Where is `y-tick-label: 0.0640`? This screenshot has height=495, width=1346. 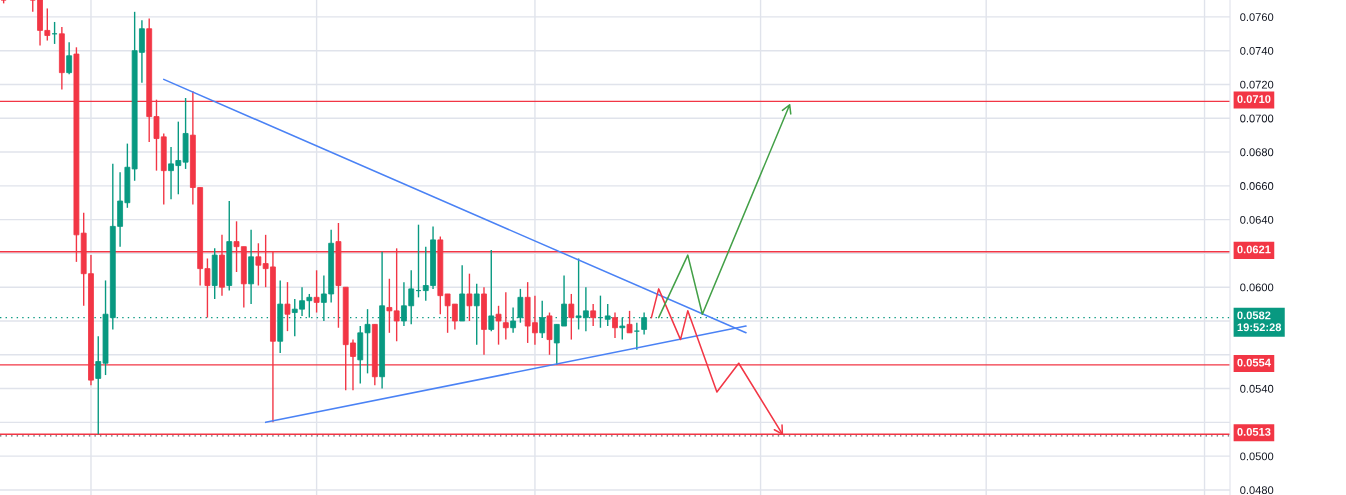 y-tick-label: 0.0640 is located at coordinates (1257, 219).